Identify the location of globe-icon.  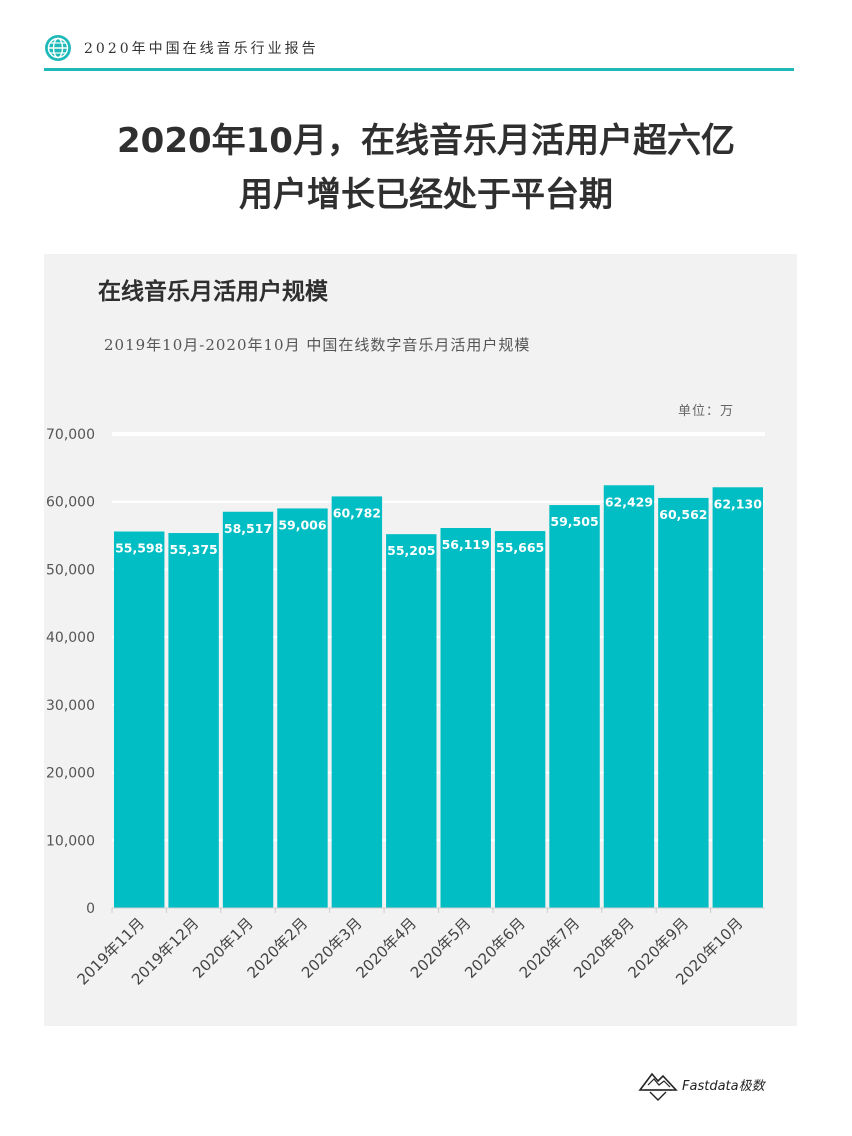
(58, 48).